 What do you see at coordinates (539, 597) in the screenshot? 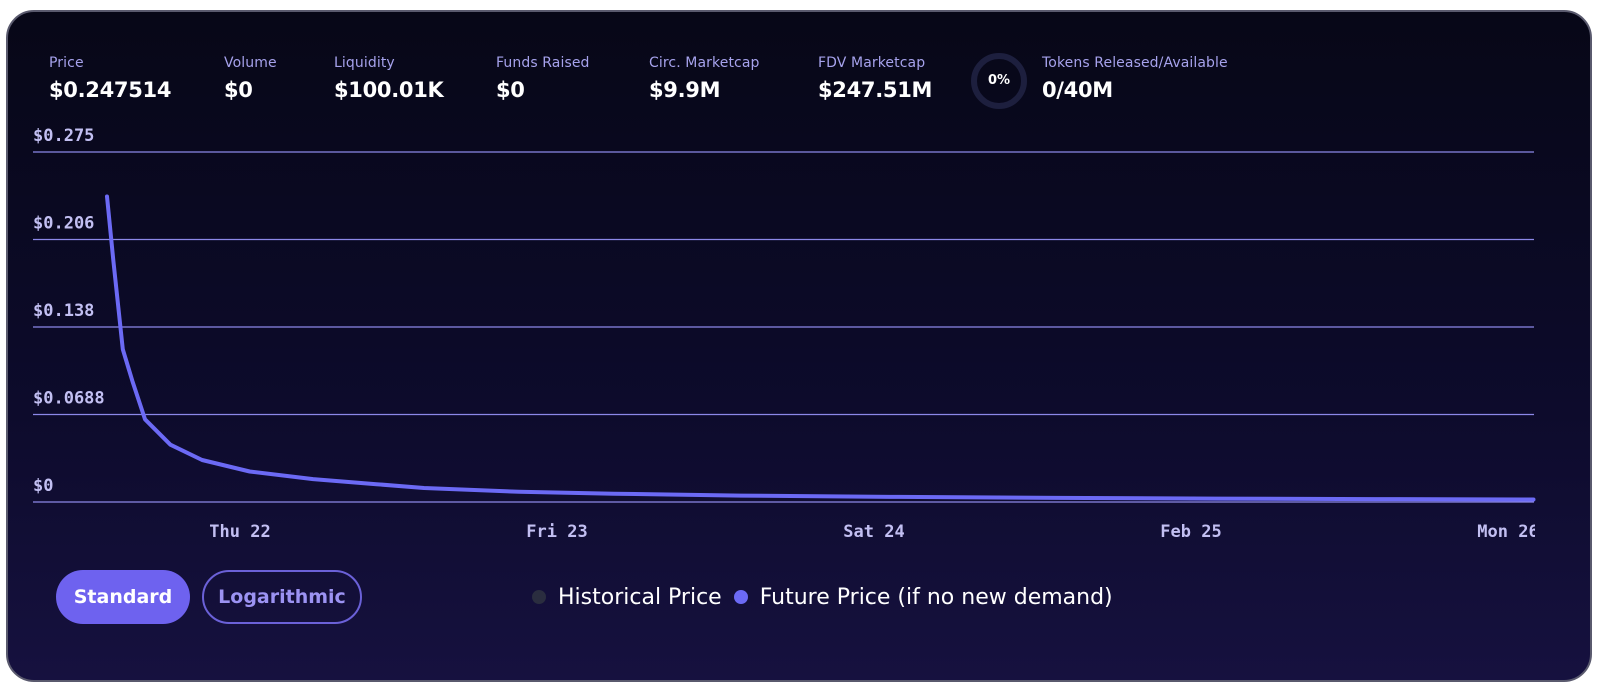
I see `historical-dot-icon` at bounding box center [539, 597].